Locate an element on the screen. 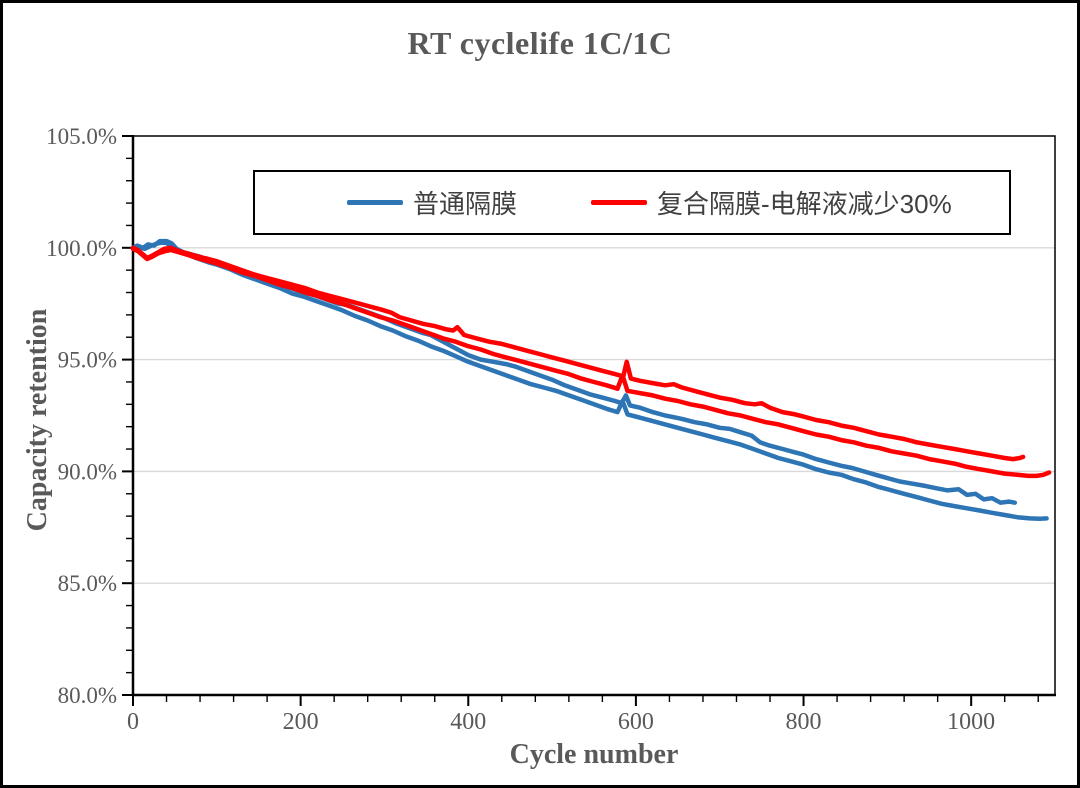 The image size is (1080, 788). y-axis-title: Capacity retention is located at coordinates (37, 420).